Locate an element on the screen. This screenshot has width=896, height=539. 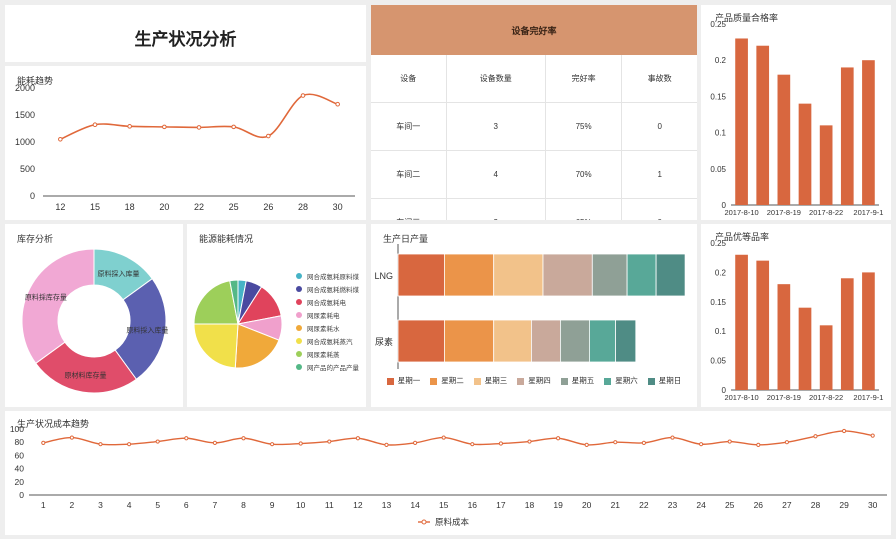
x-tick-label: 7 is located at coordinates (215, 505).